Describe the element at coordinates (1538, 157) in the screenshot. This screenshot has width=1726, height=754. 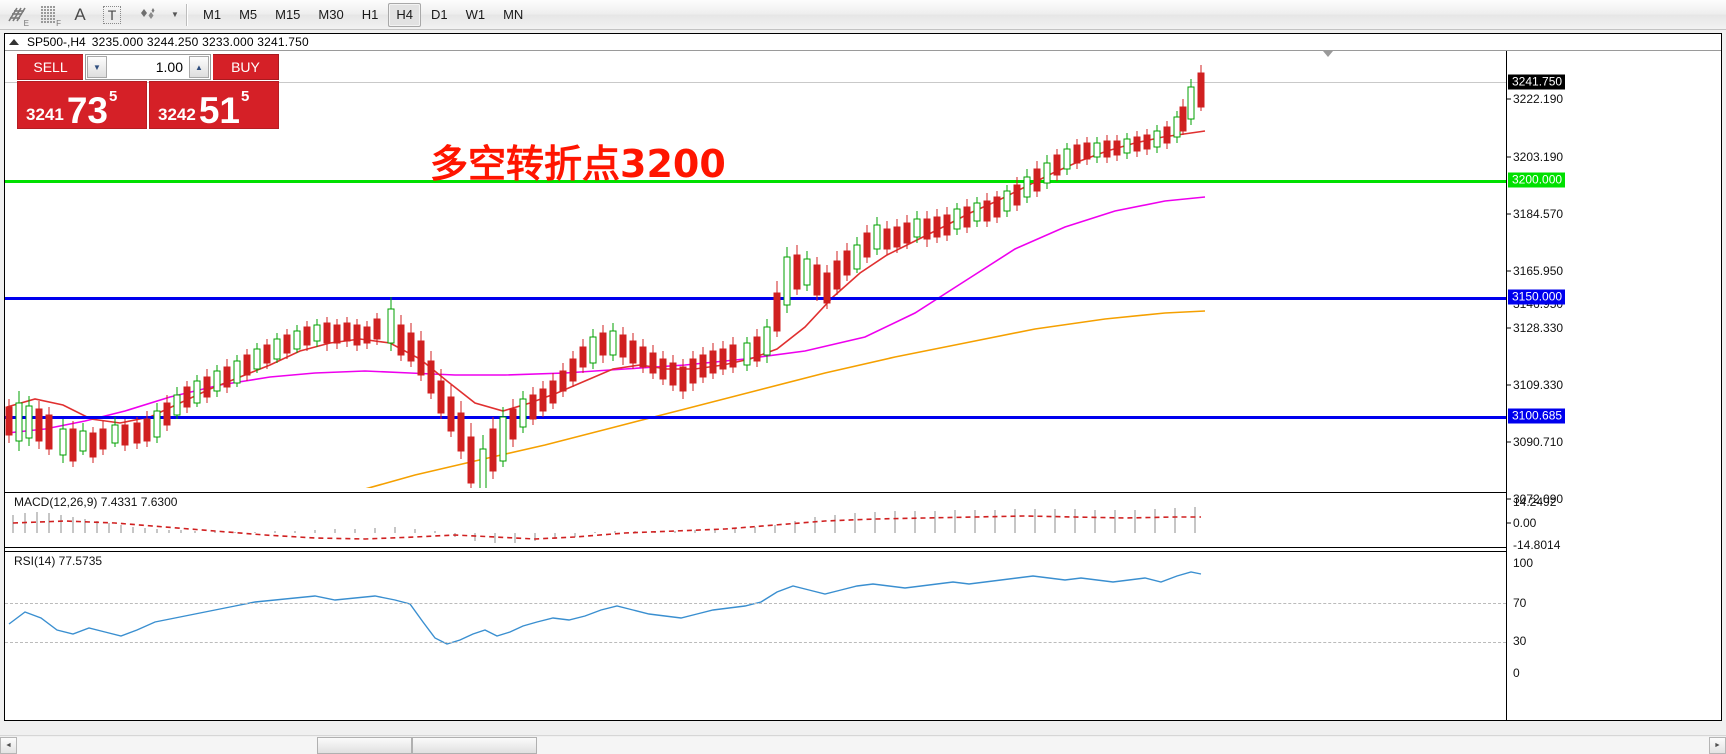
I see `axis-label-3203: 3203.190` at that location.